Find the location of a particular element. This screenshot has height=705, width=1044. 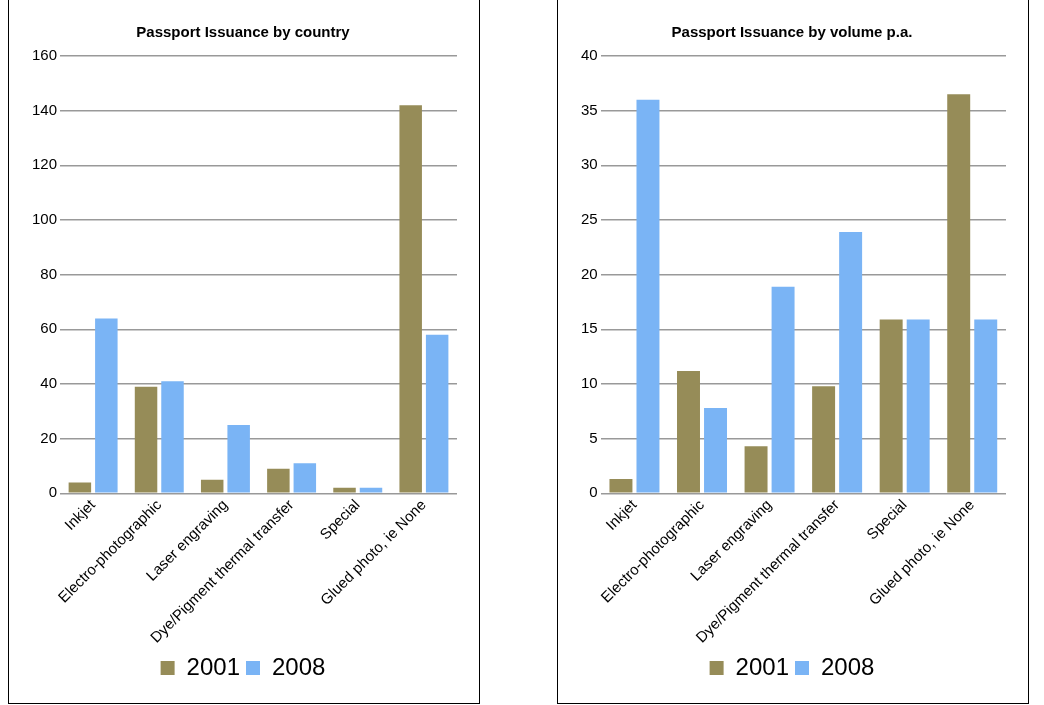

y-tick-label: 10 is located at coordinates (589, 383).